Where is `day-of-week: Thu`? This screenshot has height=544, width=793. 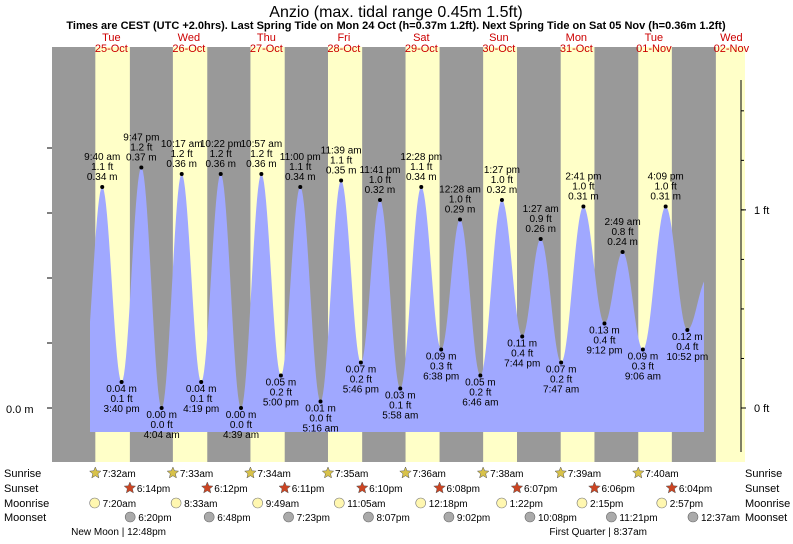
day-of-week: Thu is located at coordinates (266, 38).